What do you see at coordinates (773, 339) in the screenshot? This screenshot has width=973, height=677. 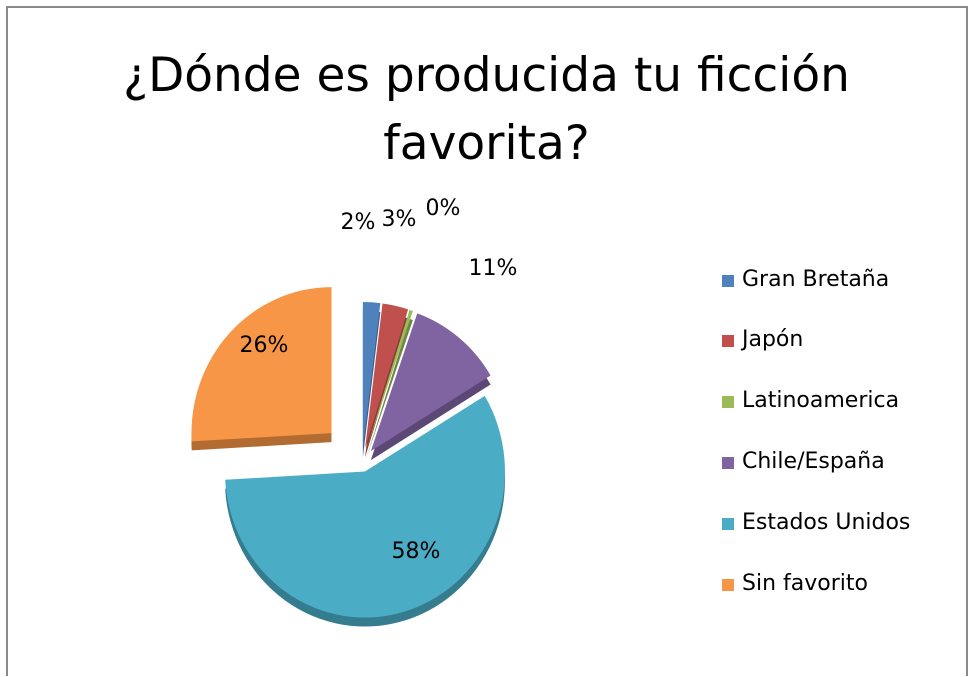 I see `legend-label: Japón` at bounding box center [773, 339].